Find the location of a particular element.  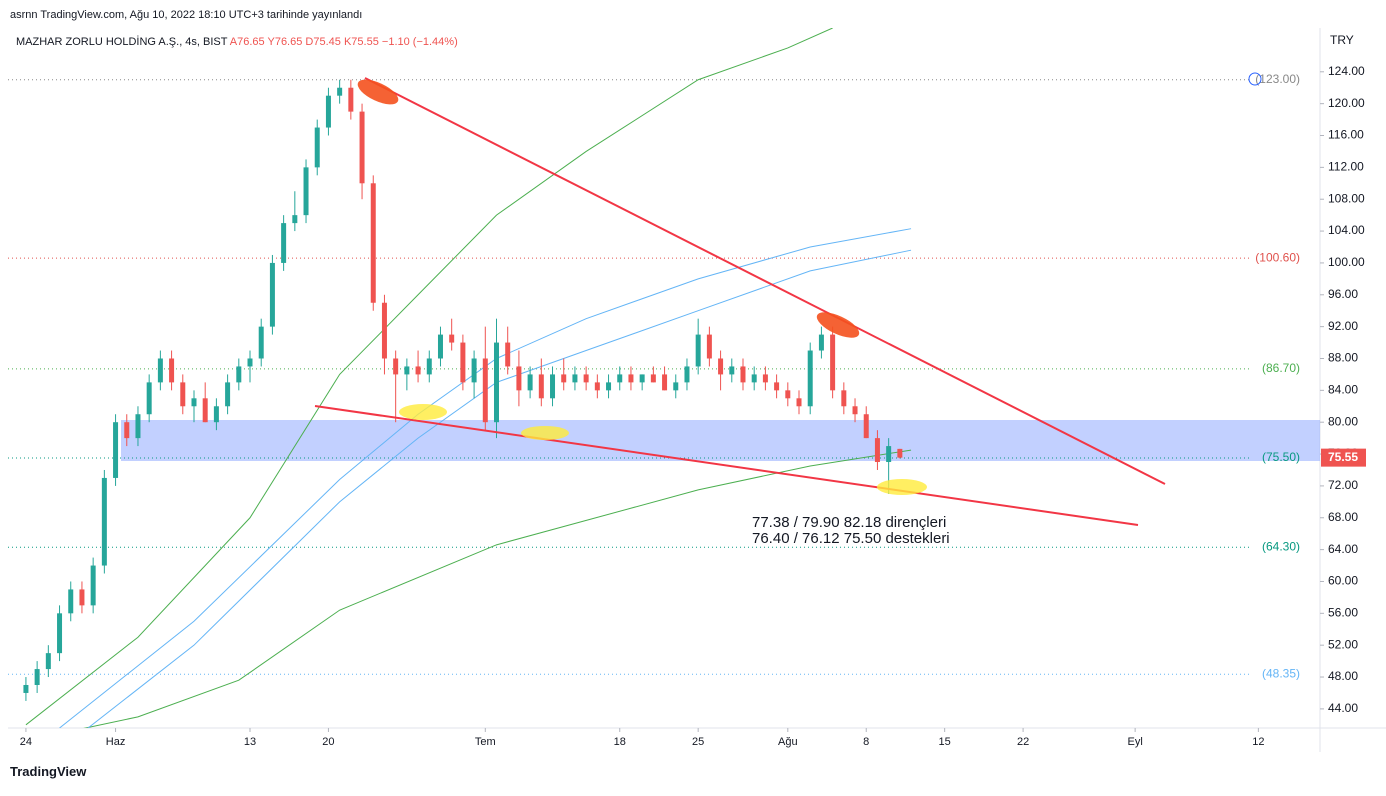

fib-level-label: (64.30) is located at coordinates (1281, 546).